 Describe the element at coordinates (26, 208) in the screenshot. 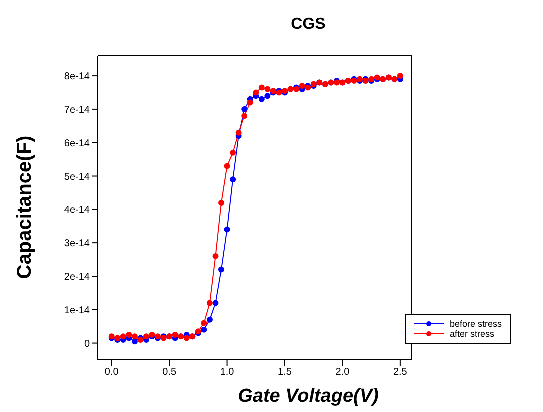

I see `y-axis-title: Capacitance(F)` at that location.